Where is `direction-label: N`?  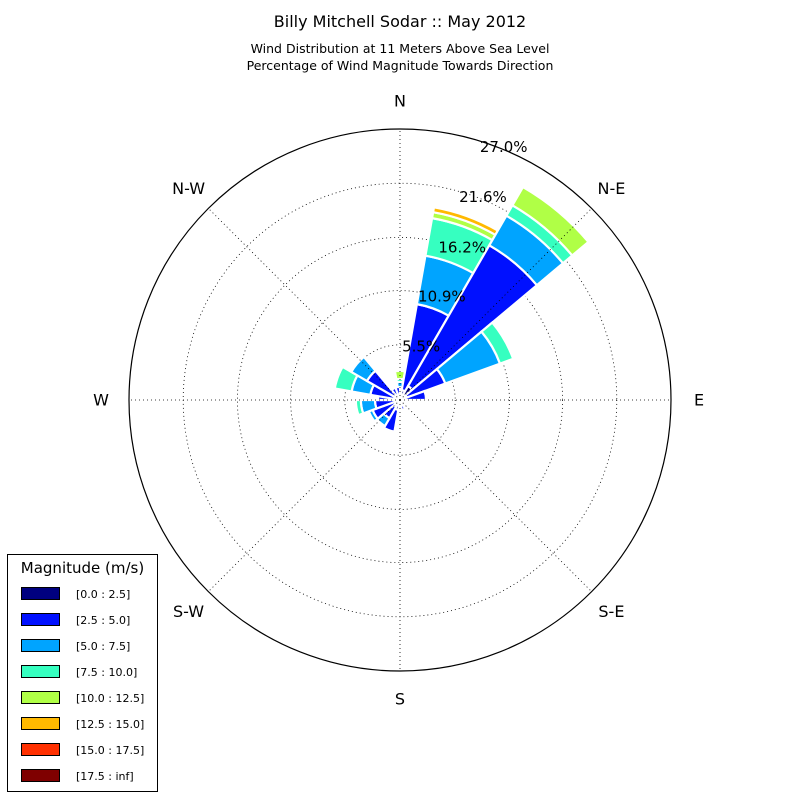 direction-label: N is located at coordinates (400, 101).